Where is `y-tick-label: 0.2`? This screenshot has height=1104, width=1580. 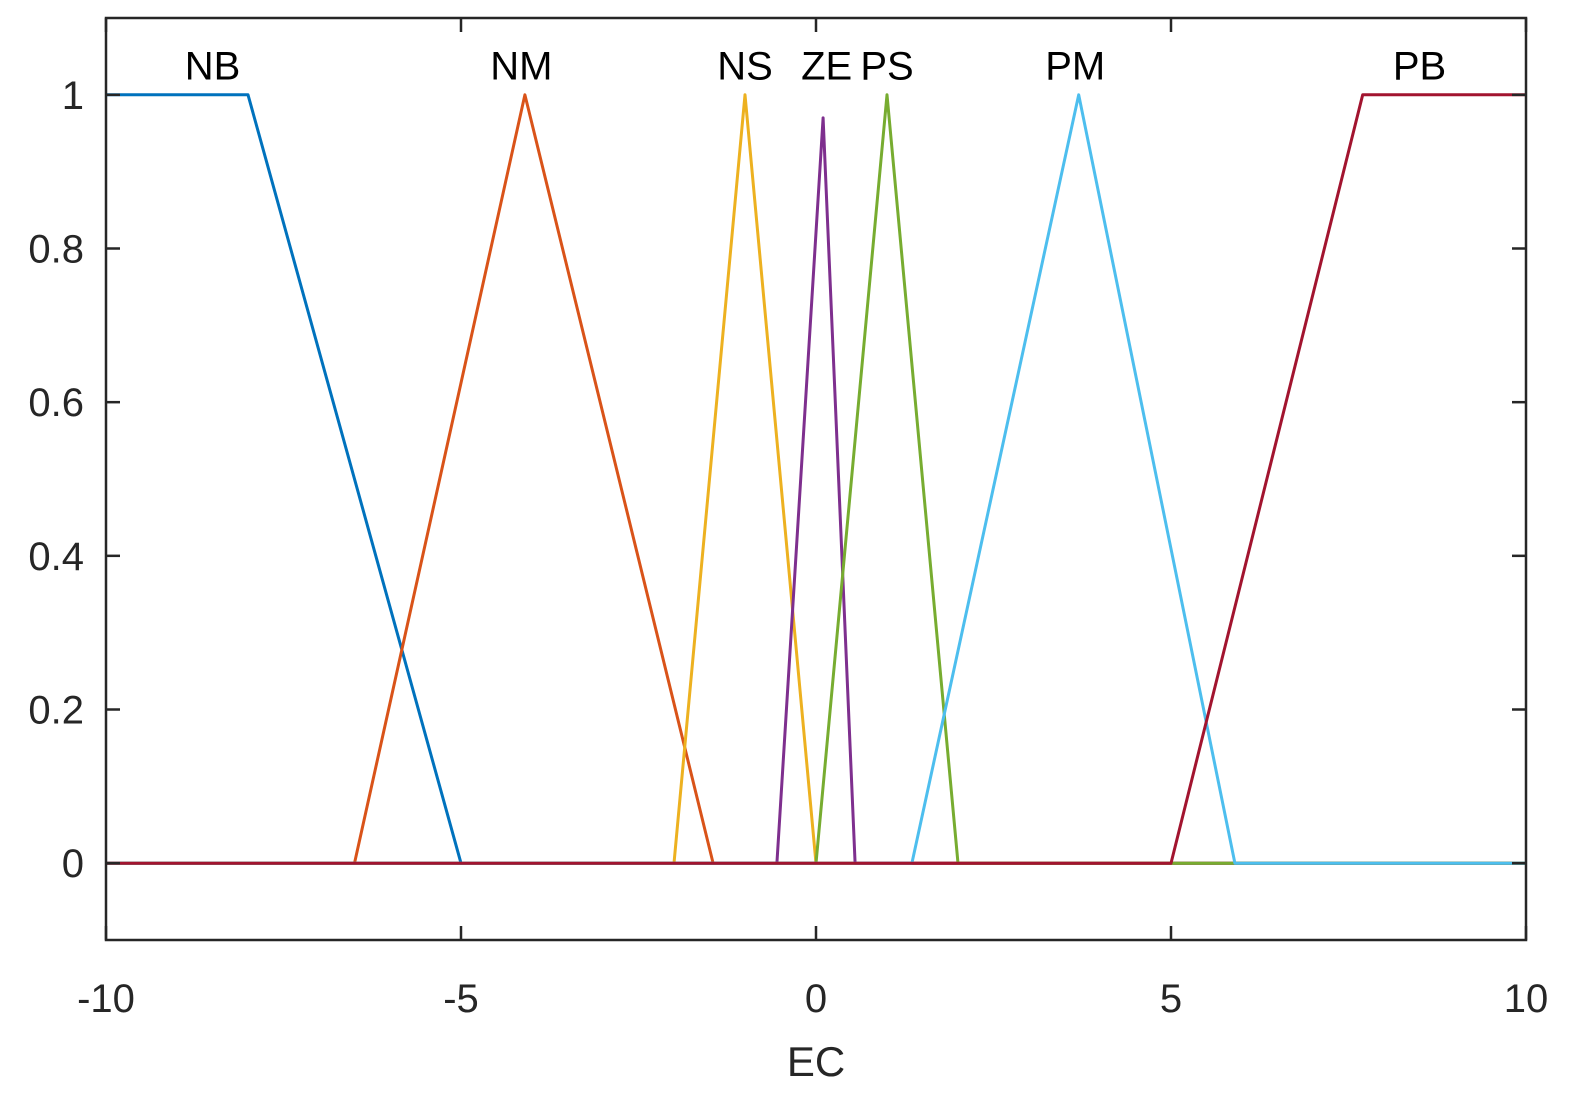
y-tick-label: 0.2 is located at coordinates (56, 711).